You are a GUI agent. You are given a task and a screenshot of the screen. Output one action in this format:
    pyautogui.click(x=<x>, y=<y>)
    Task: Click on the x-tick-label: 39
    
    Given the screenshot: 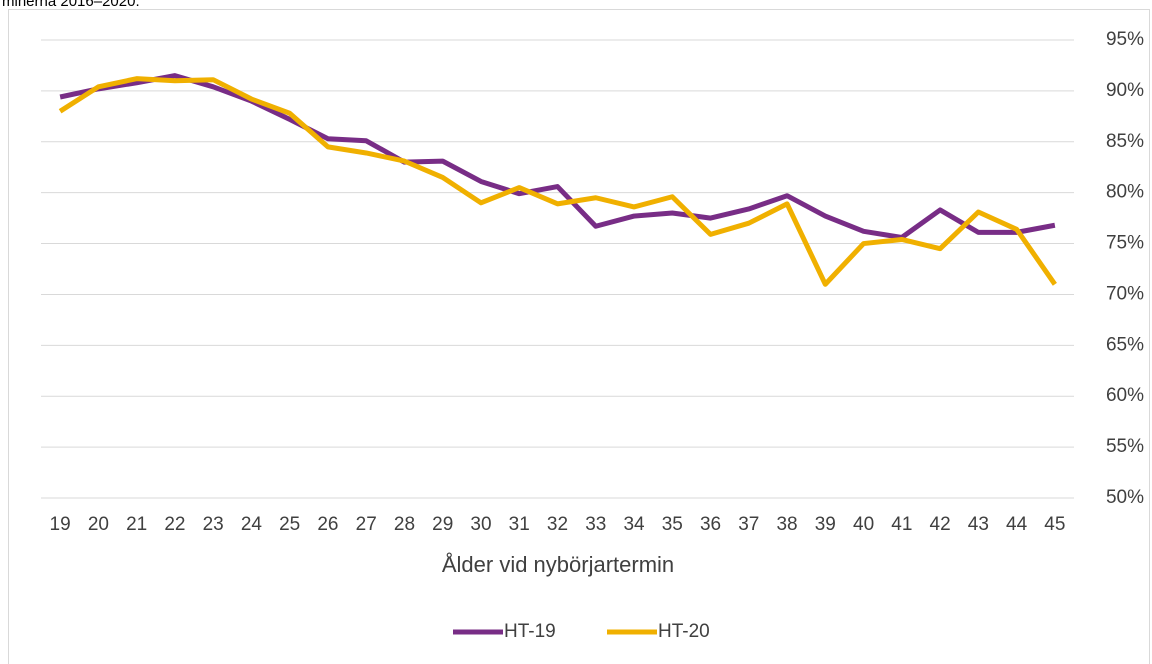 What is the action you would take?
    pyautogui.click(x=825, y=524)
    